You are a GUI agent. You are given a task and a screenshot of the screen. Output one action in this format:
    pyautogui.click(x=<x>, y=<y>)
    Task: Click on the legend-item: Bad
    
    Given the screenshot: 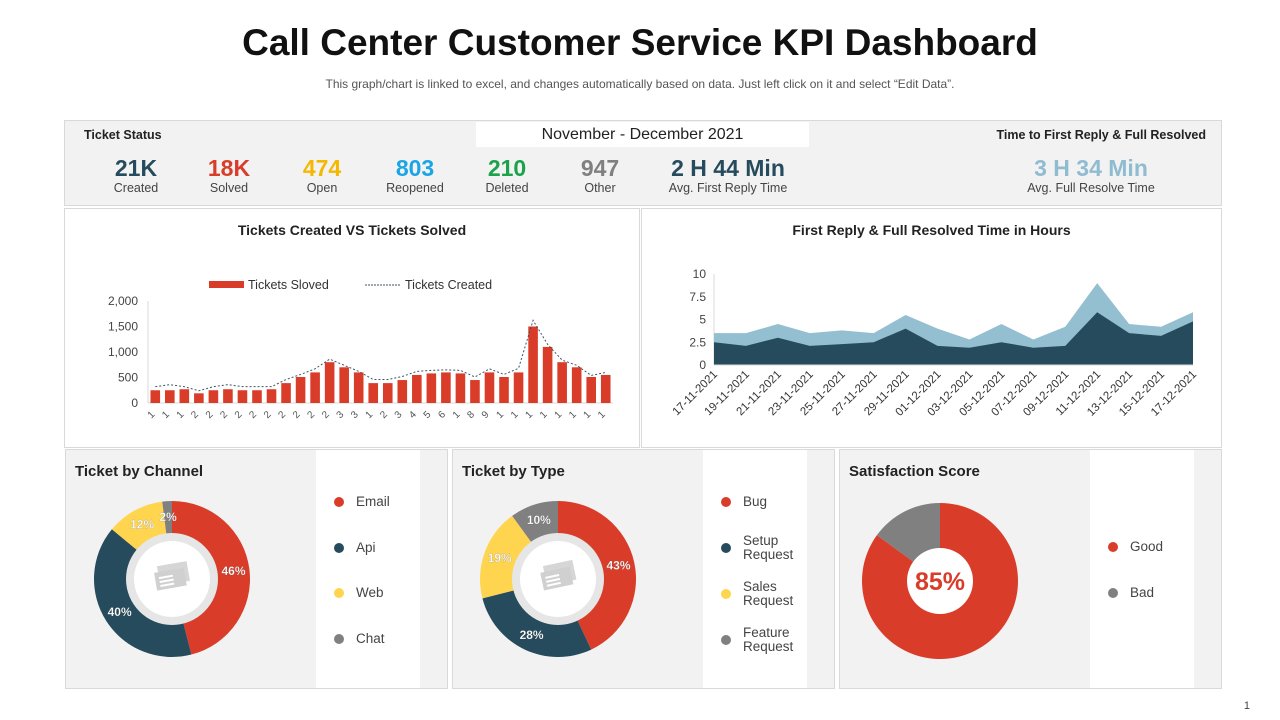 What is the action you would take?
    pyautogui.click(x=1131, y=593)
    